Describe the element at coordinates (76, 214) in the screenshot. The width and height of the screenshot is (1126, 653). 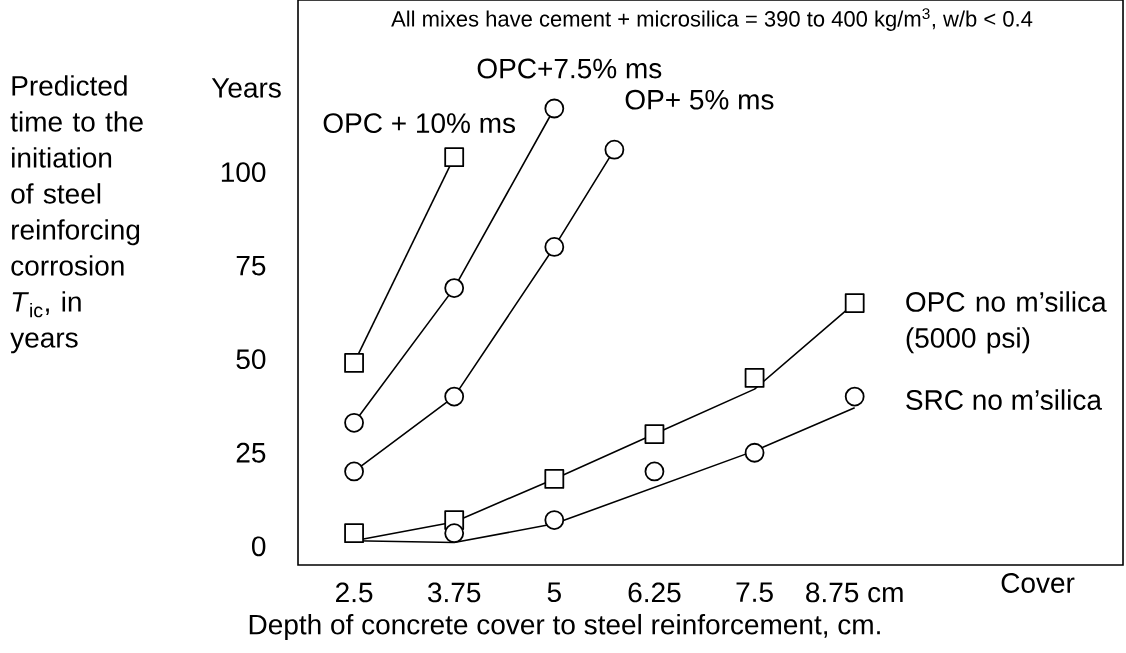
I see `text: Predicted time to the initiation of steel reinforcing corrosion T$_{ic}$, in years` at that location.